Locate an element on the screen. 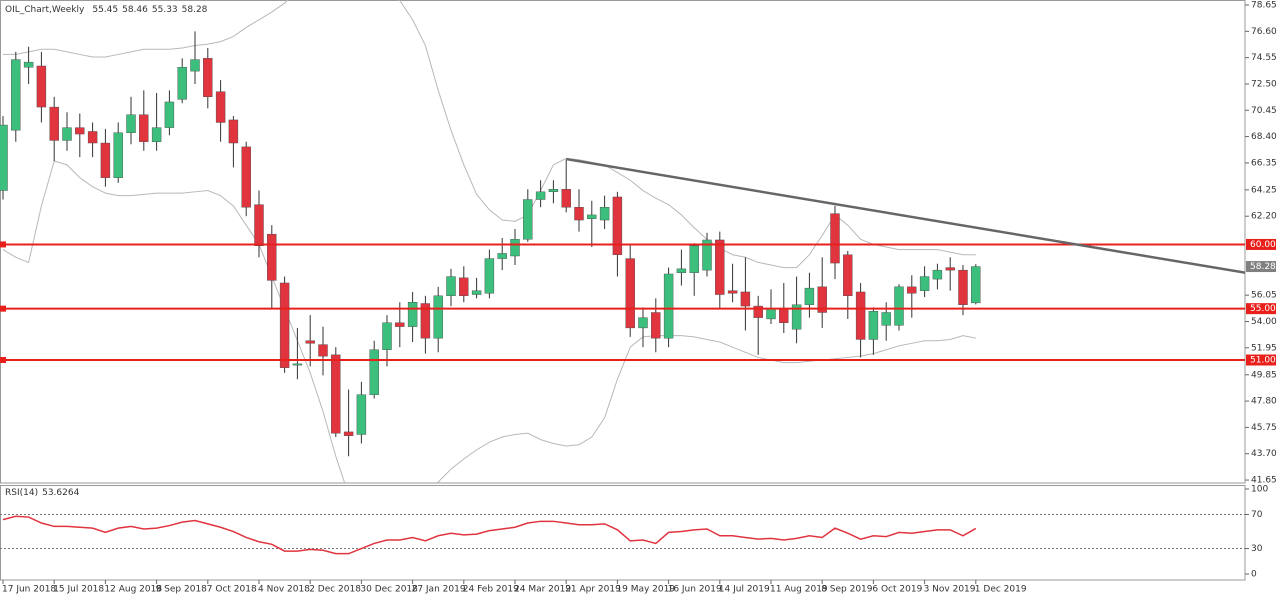 This screenshot has height=596, width=1280. x-tick-label: 30 Dec 2018 is located at coordinates (389, 590).